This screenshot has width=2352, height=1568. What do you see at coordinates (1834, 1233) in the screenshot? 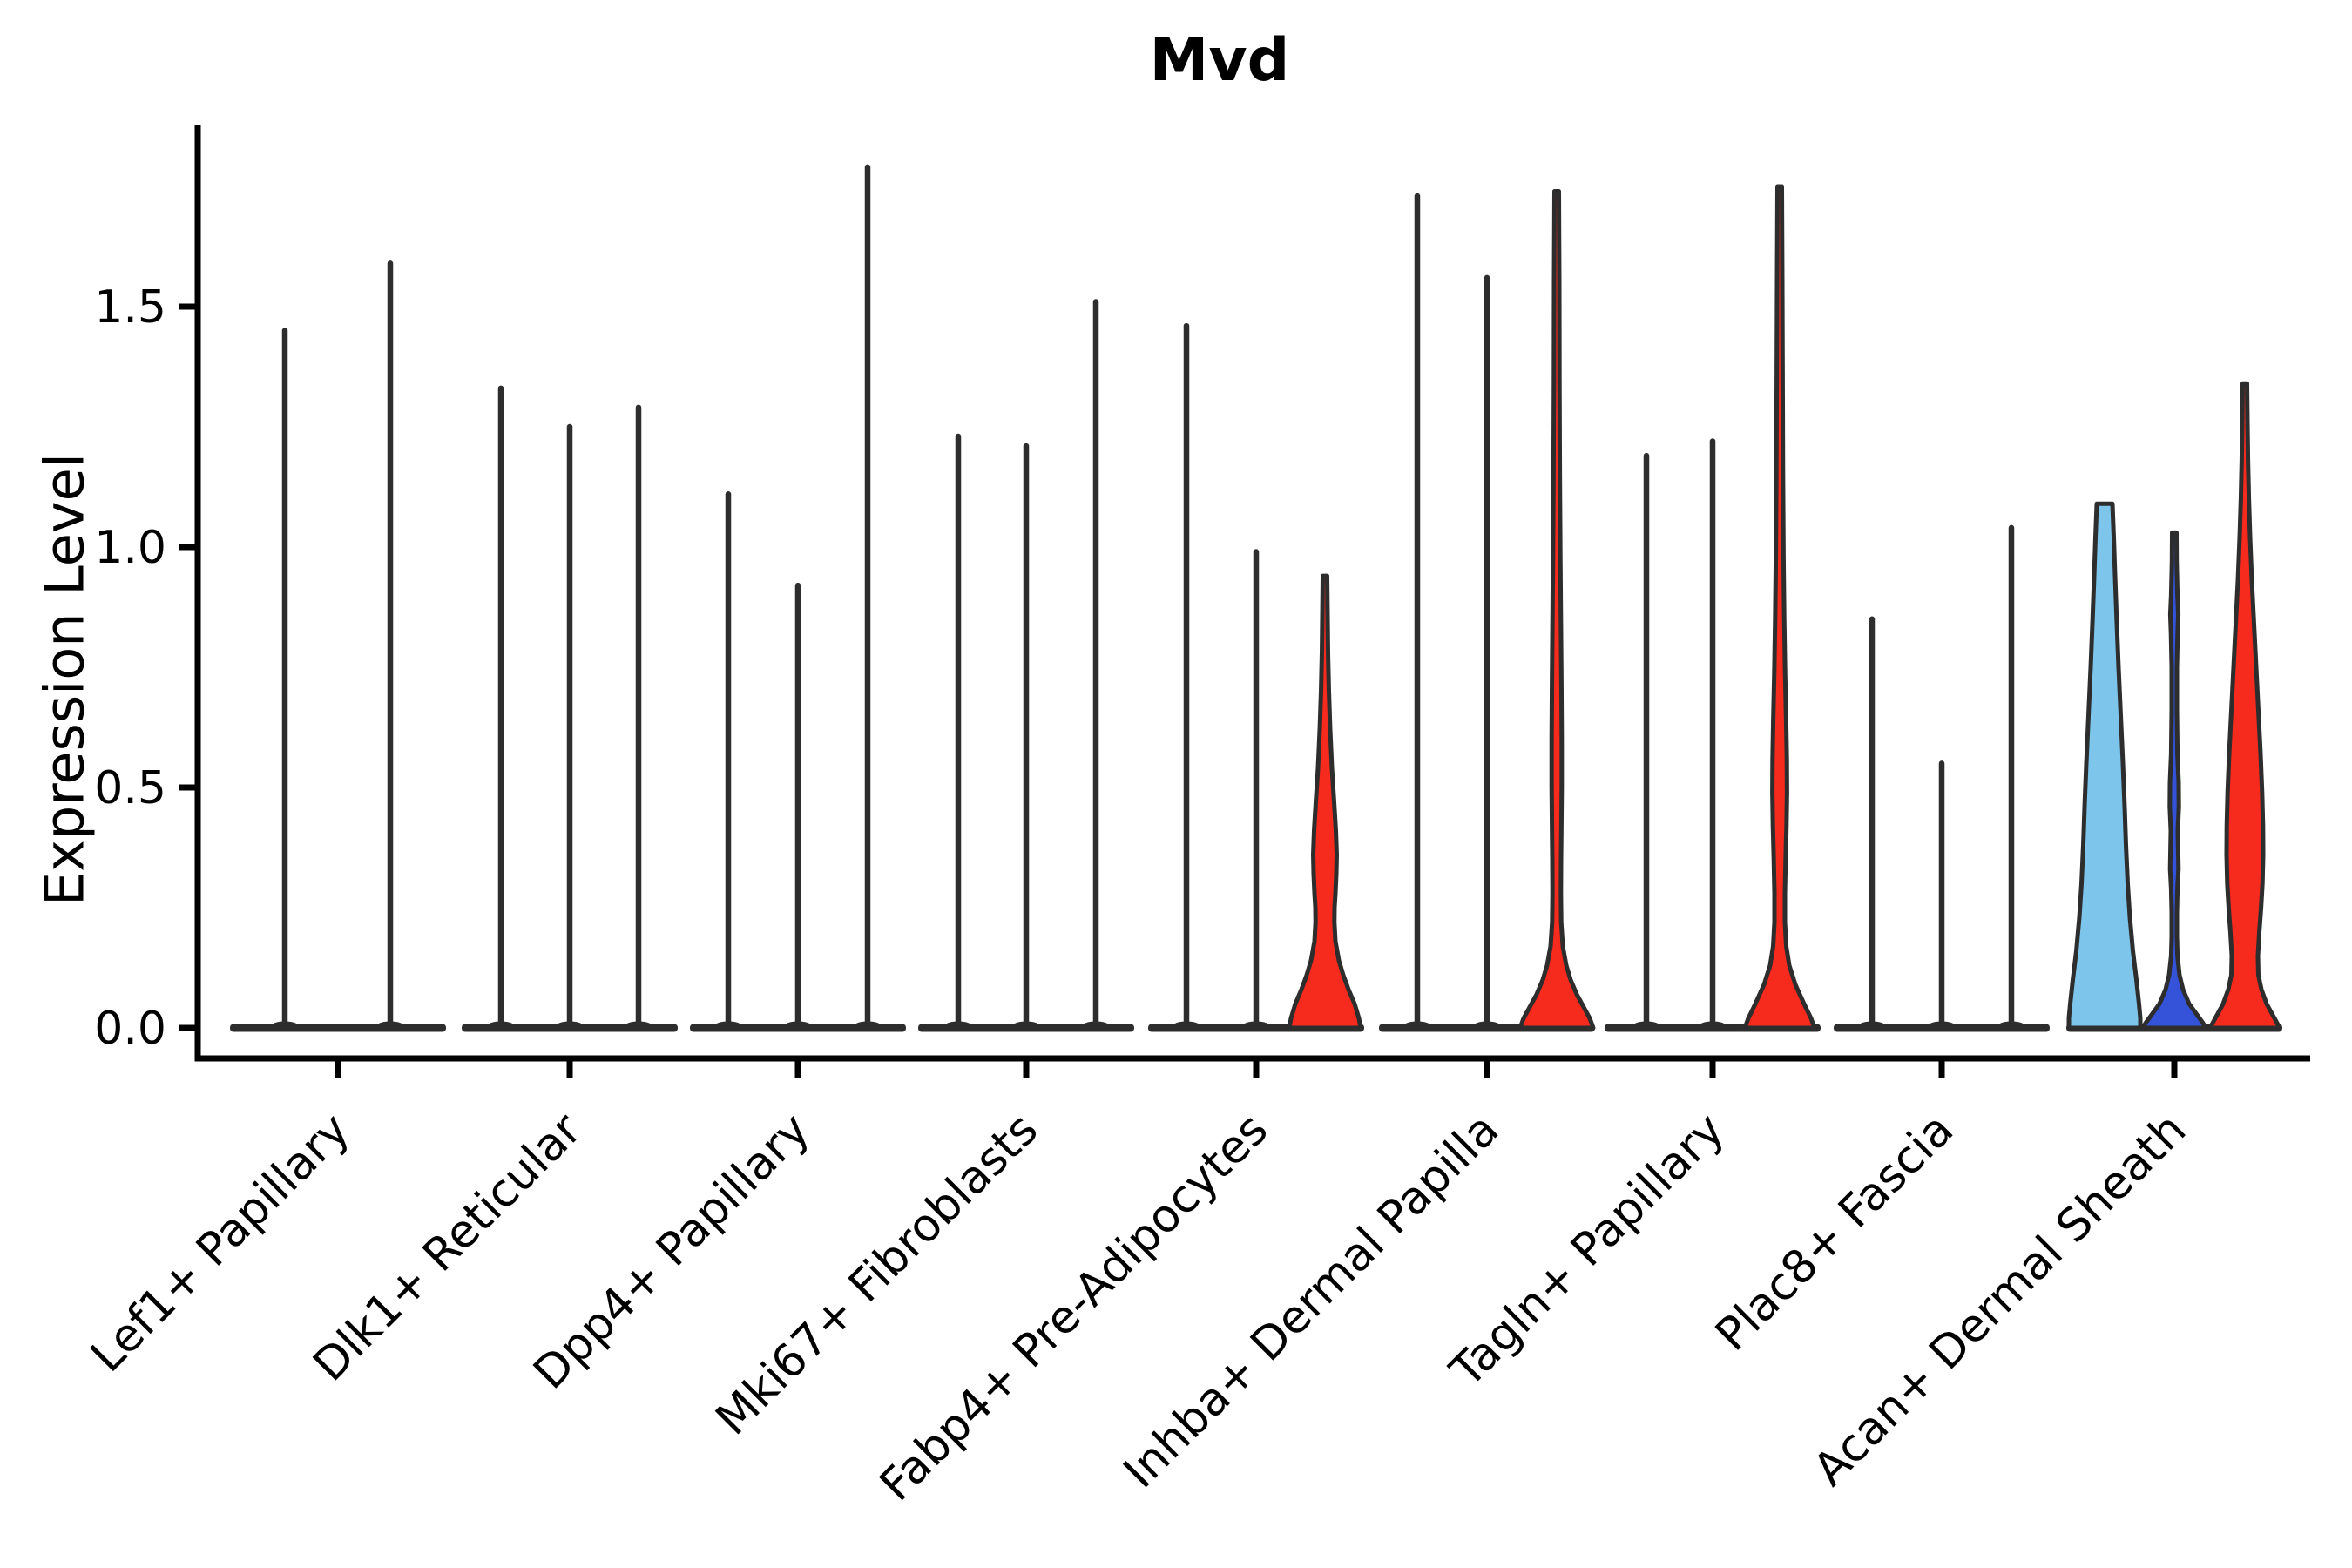
I see `x-tick-label: Plac8+ Fascia` at bounding box center [1834, 1233].